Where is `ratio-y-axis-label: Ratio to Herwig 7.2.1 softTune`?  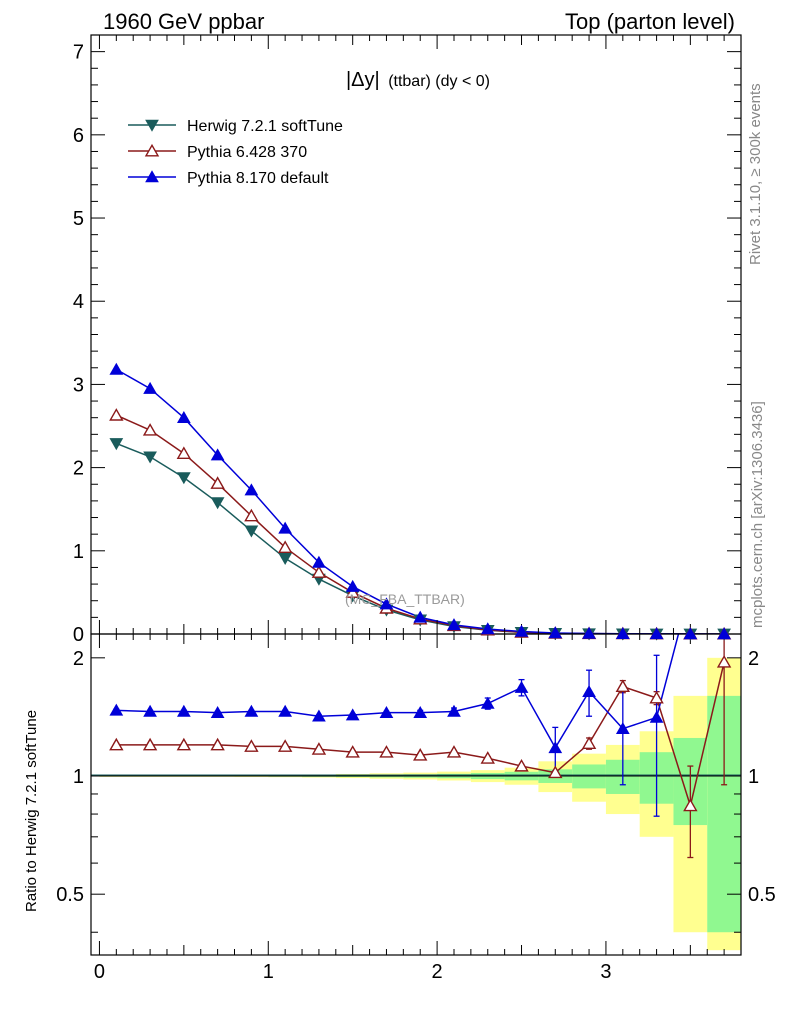 ratio-y-axis-label: Ratio to Herwig 7.2.1 softTune is located at coordinates (31, 811).